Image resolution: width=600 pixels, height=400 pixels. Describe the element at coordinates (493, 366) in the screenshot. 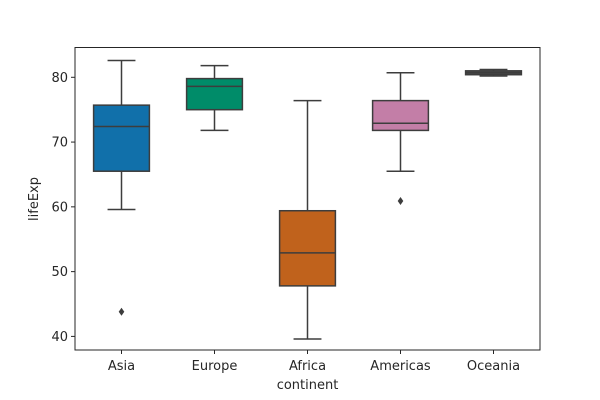

I see `x-tick-label: Oceania` at that location.